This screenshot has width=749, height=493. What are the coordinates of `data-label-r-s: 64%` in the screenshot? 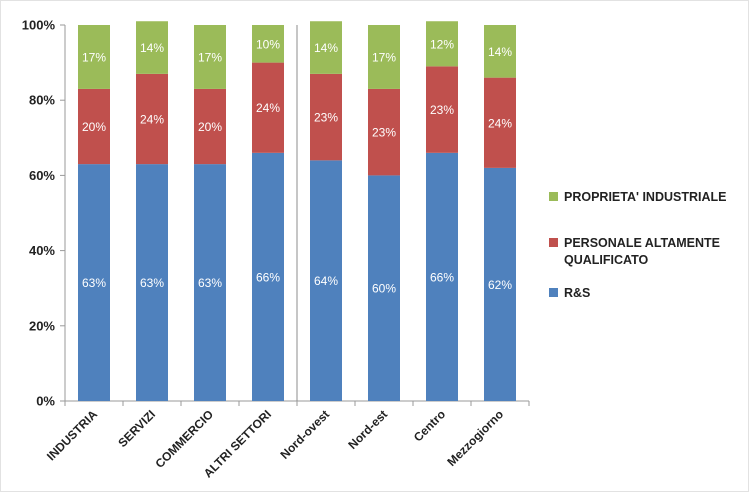 It's located at (326, 281).